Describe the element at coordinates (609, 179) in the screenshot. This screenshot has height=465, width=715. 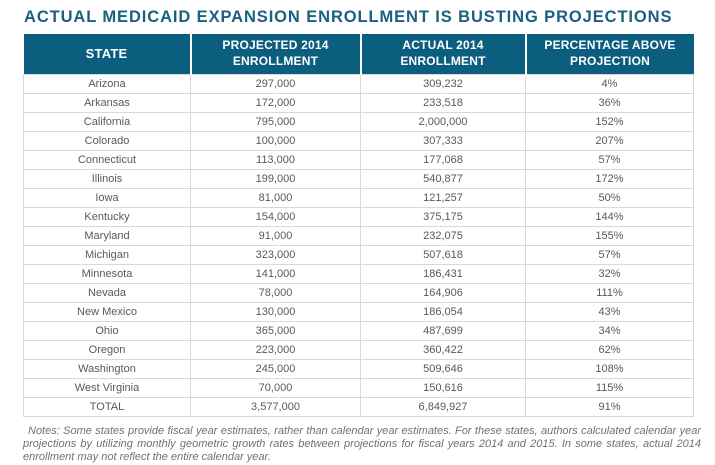
I see `cell-percent: 172%` at that location.